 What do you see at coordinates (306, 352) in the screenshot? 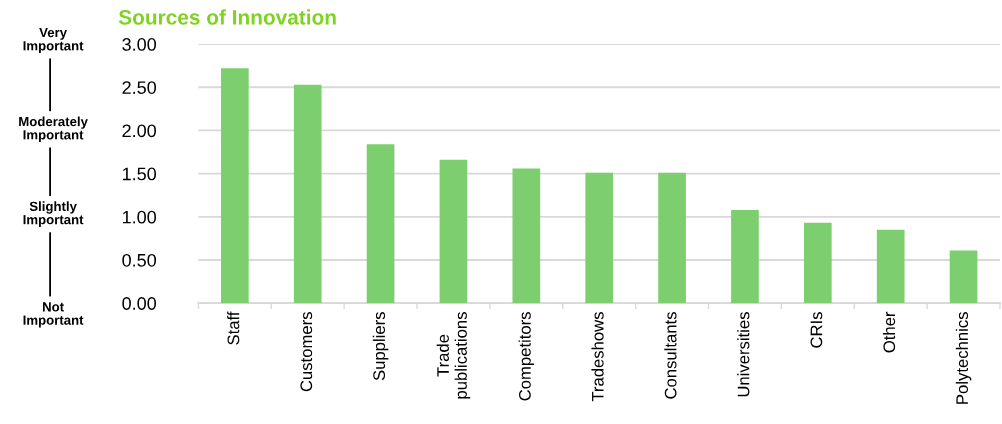
I see `x-tick-label: Customers` at bounding box center [306, 352].